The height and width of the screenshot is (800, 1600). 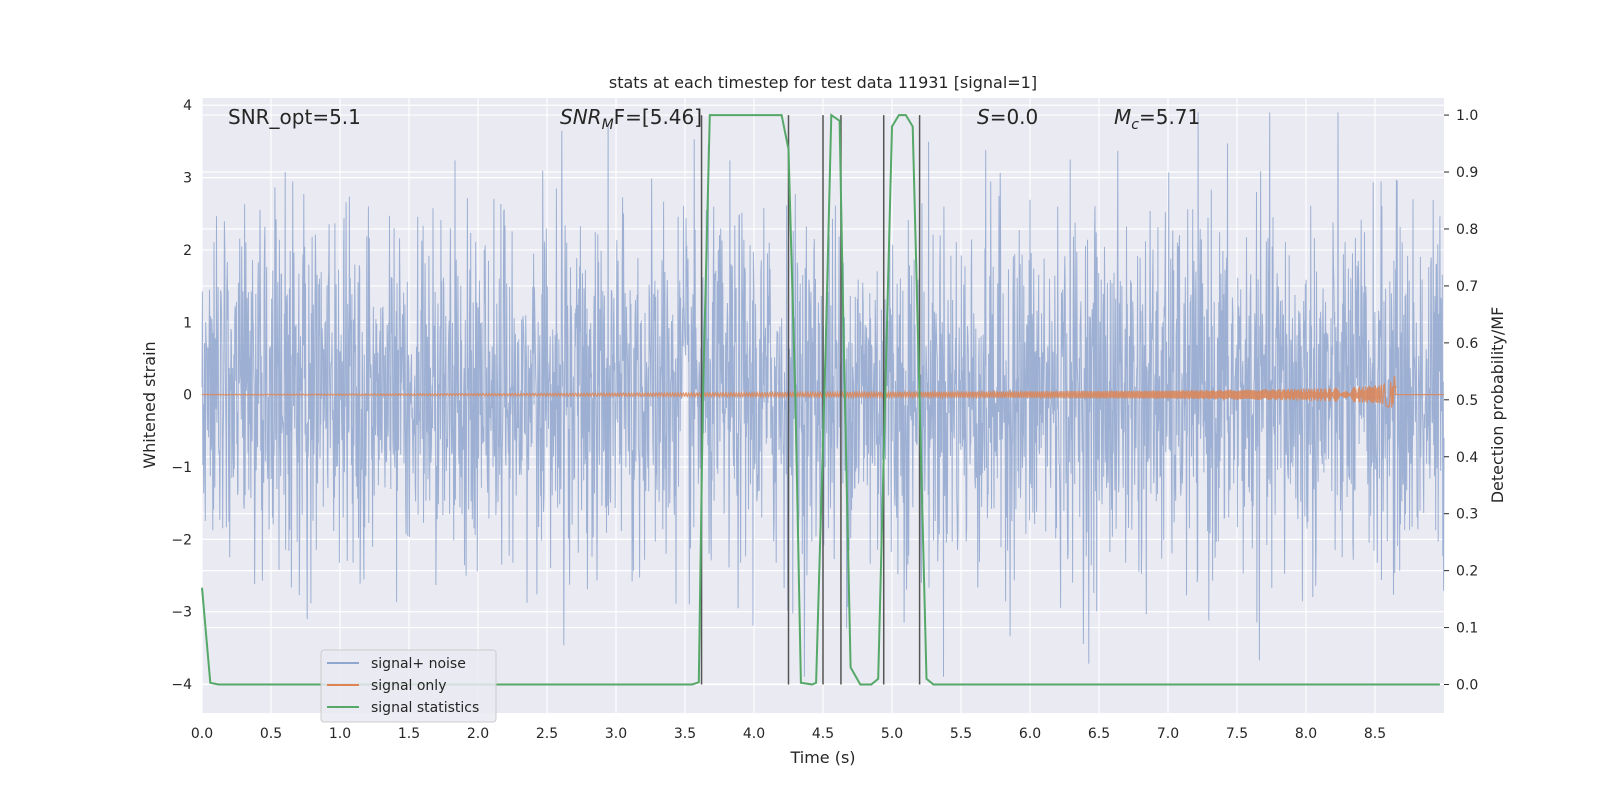 I want to click on x-axis-label: Time (s), so click(x=822, y=757).